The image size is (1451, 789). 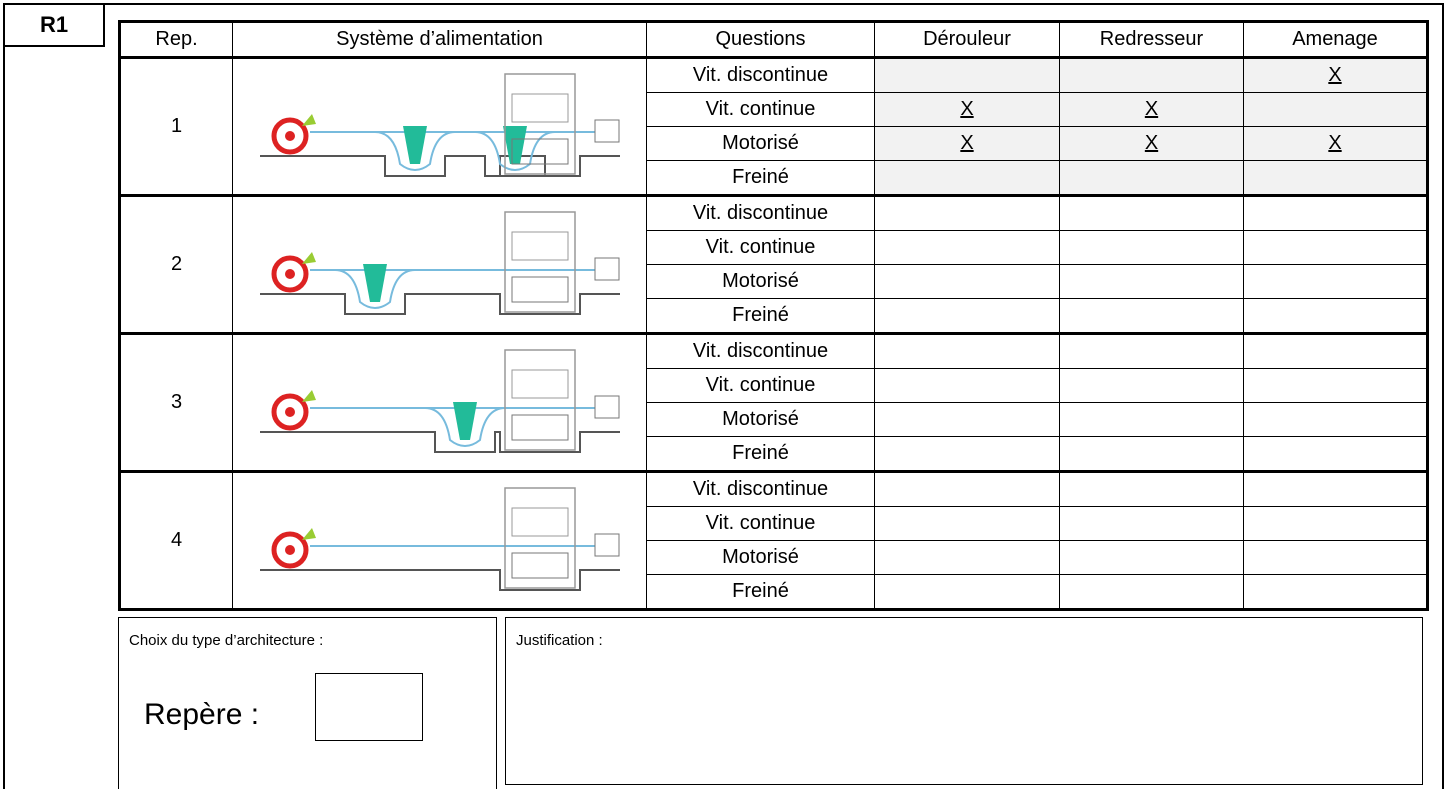 I want to click on justification-box: Justification :, so click(x=964, y=701).